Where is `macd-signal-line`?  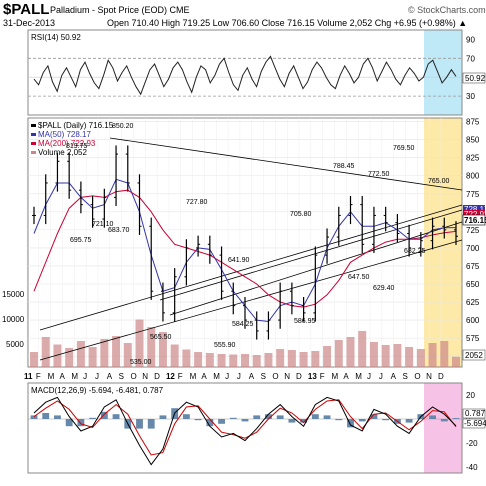 macd-signal-line is located at coordinates (245, 427).